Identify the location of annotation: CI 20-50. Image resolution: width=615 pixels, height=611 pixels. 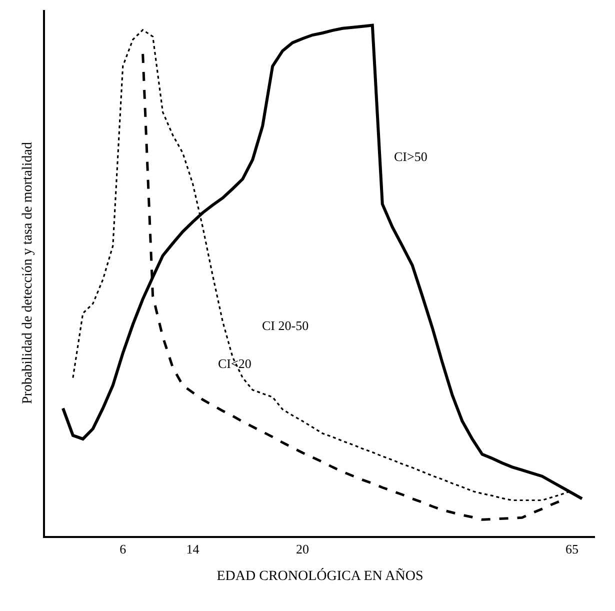
(285, 325).